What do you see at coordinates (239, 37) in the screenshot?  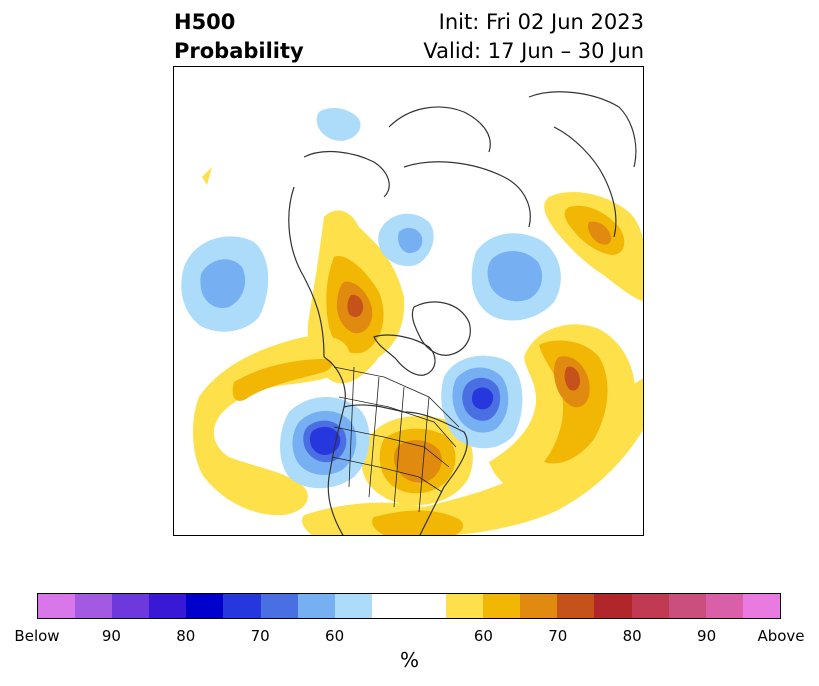 I see `chart-title: H500 Probability` at bounding box center [239, 37].